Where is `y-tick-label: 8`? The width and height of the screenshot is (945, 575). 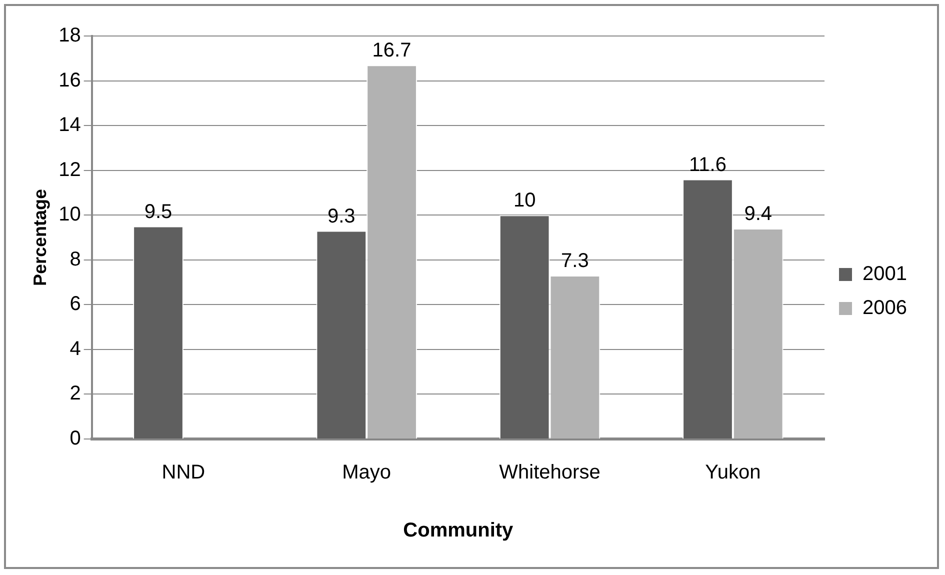 y-tick-label: 8 is located at coordinates (75, 259).